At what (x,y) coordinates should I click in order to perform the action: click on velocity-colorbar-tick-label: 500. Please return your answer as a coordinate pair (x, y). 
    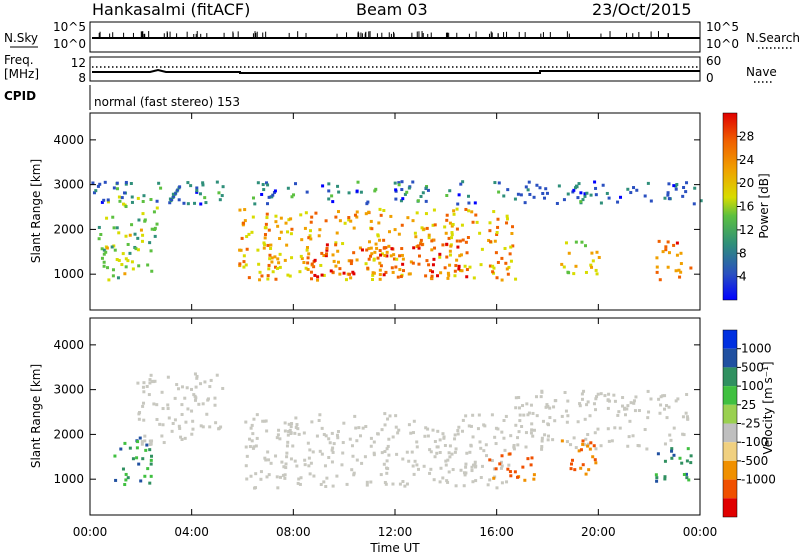
    Looking at the image, I should click on (752, 367).